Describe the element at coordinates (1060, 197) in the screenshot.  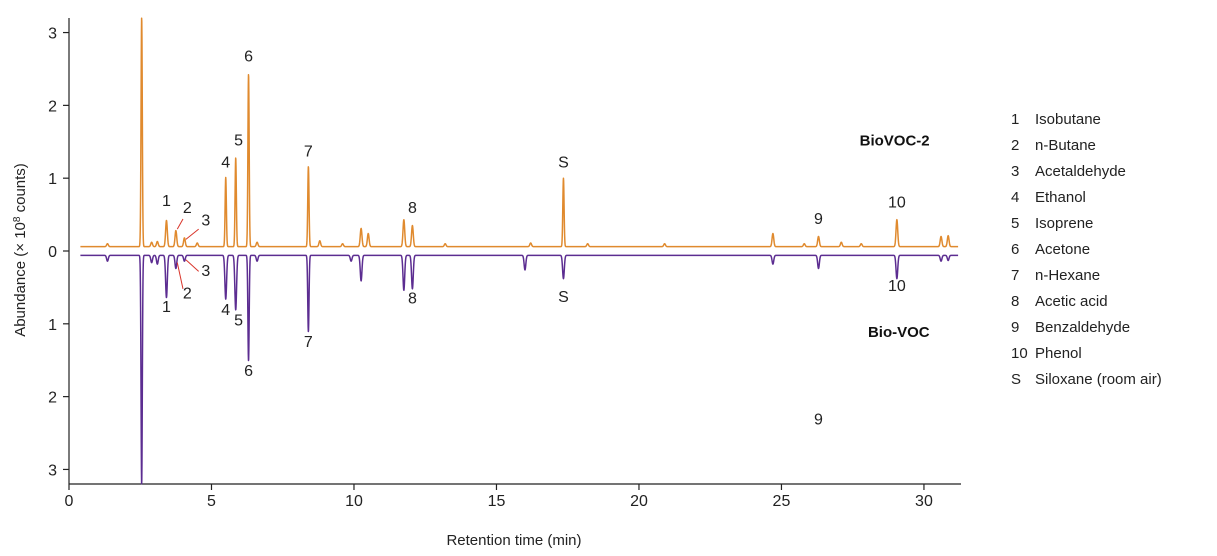
I see `legend-label: Ethanol` at that location.